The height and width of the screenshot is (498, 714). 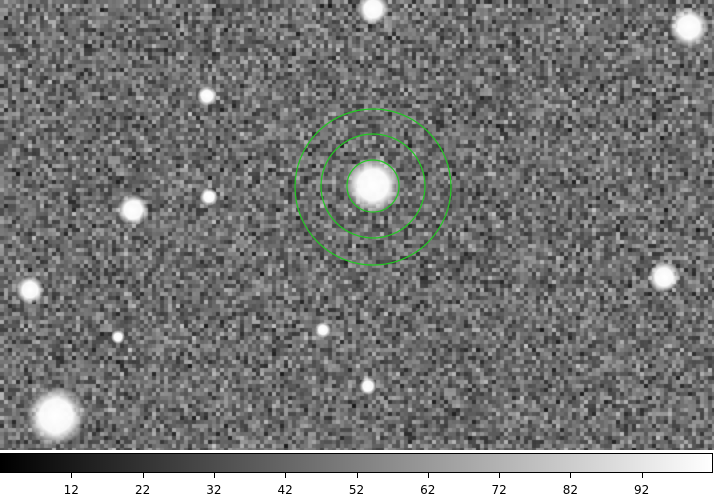 What do you see at coordinates (118, 337) in the screenshot?
I see `star-faint-left` at bounding box center [118, 337].